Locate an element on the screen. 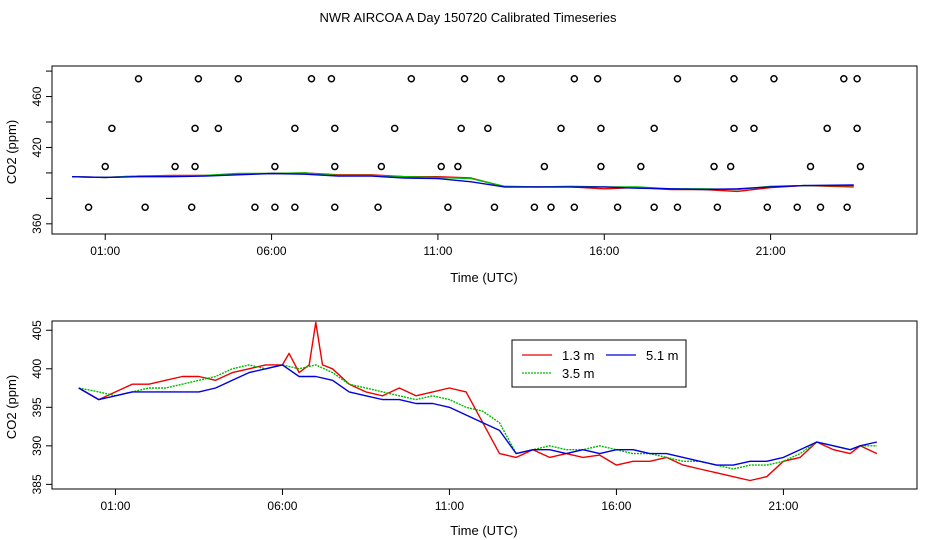  series-line-5-1-m is located at coordinates (462, 181).